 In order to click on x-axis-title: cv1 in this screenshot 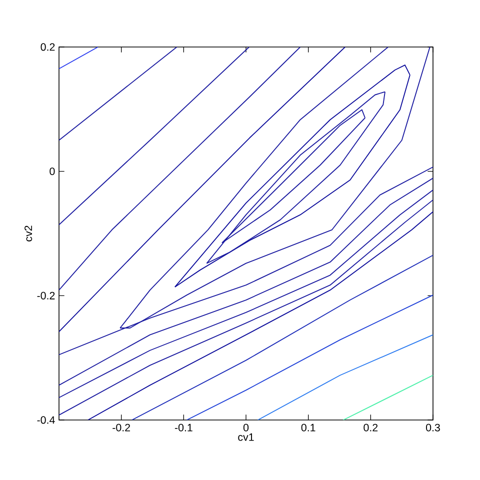, I will do `click(246, 437)`.